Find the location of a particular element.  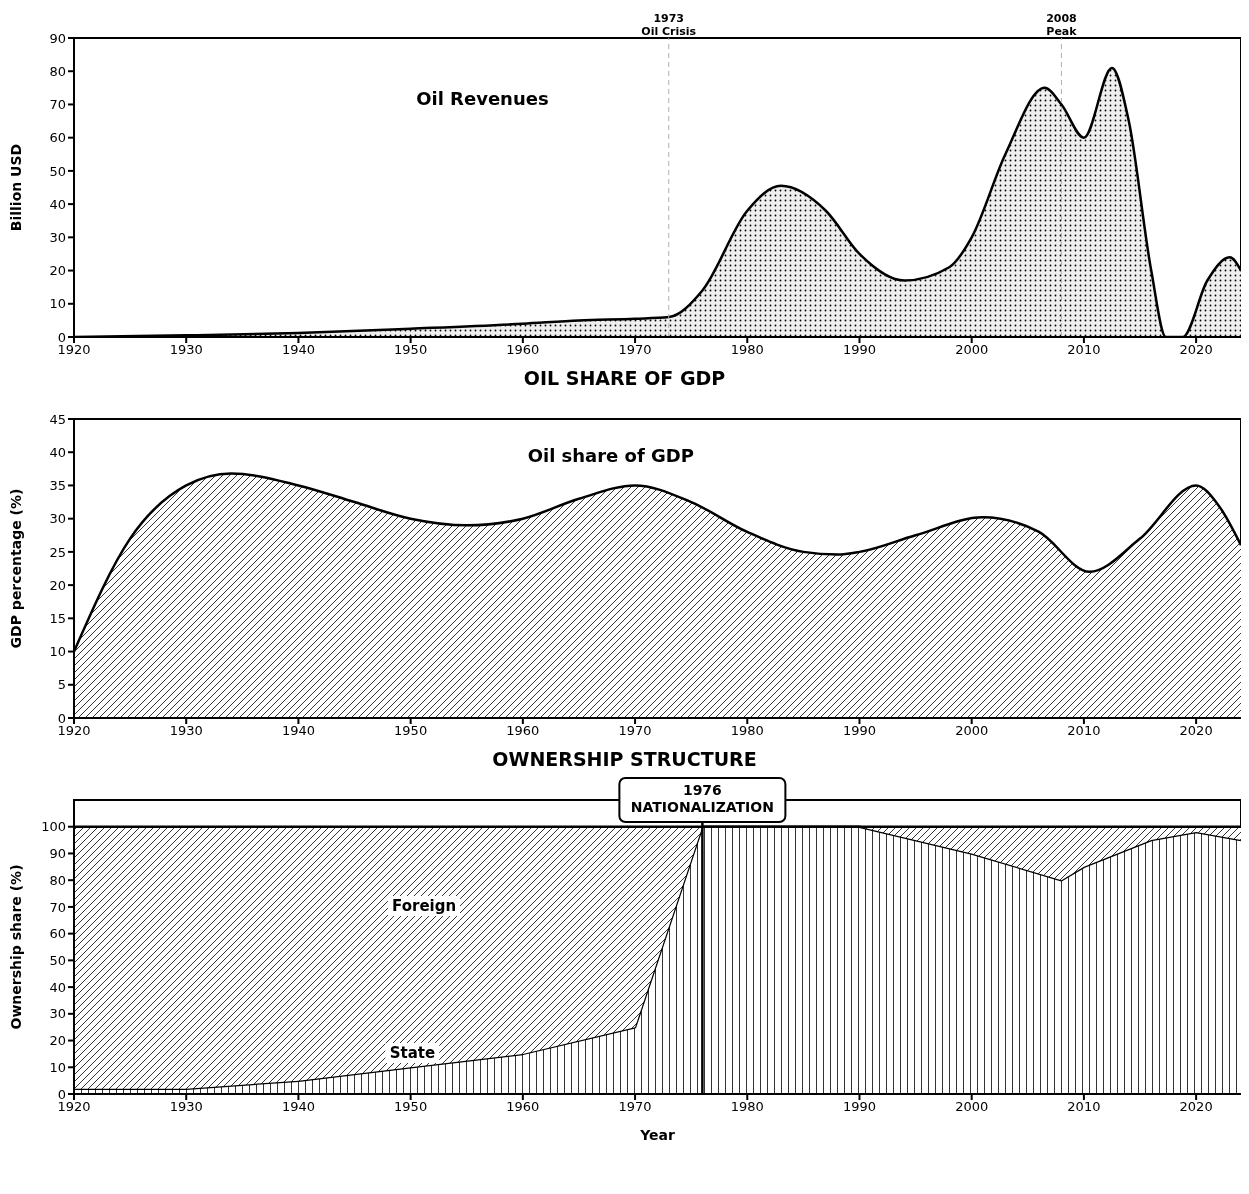

ref-line-label: 2008 Peak is located at coordinates (1062, 25).